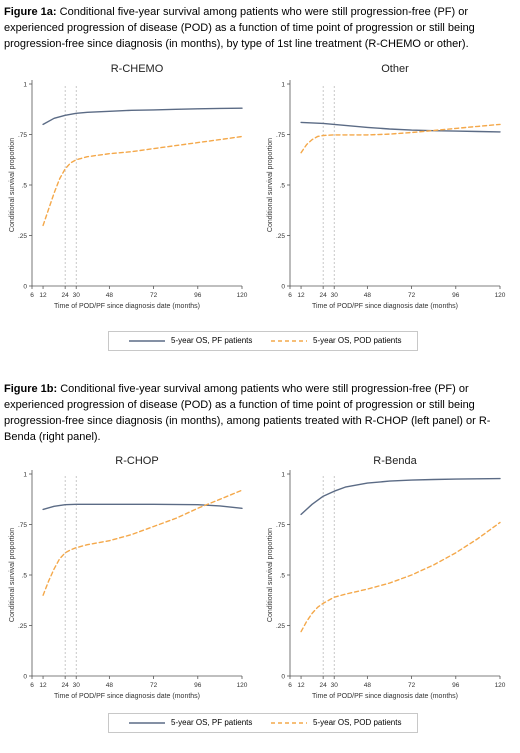 This screenshot has width=520, height=753. What do you see at coordinates (66, 295) in the screenshot?
I see `x-tick-label-r-chemo: 24` at bounding box center [66, 295].